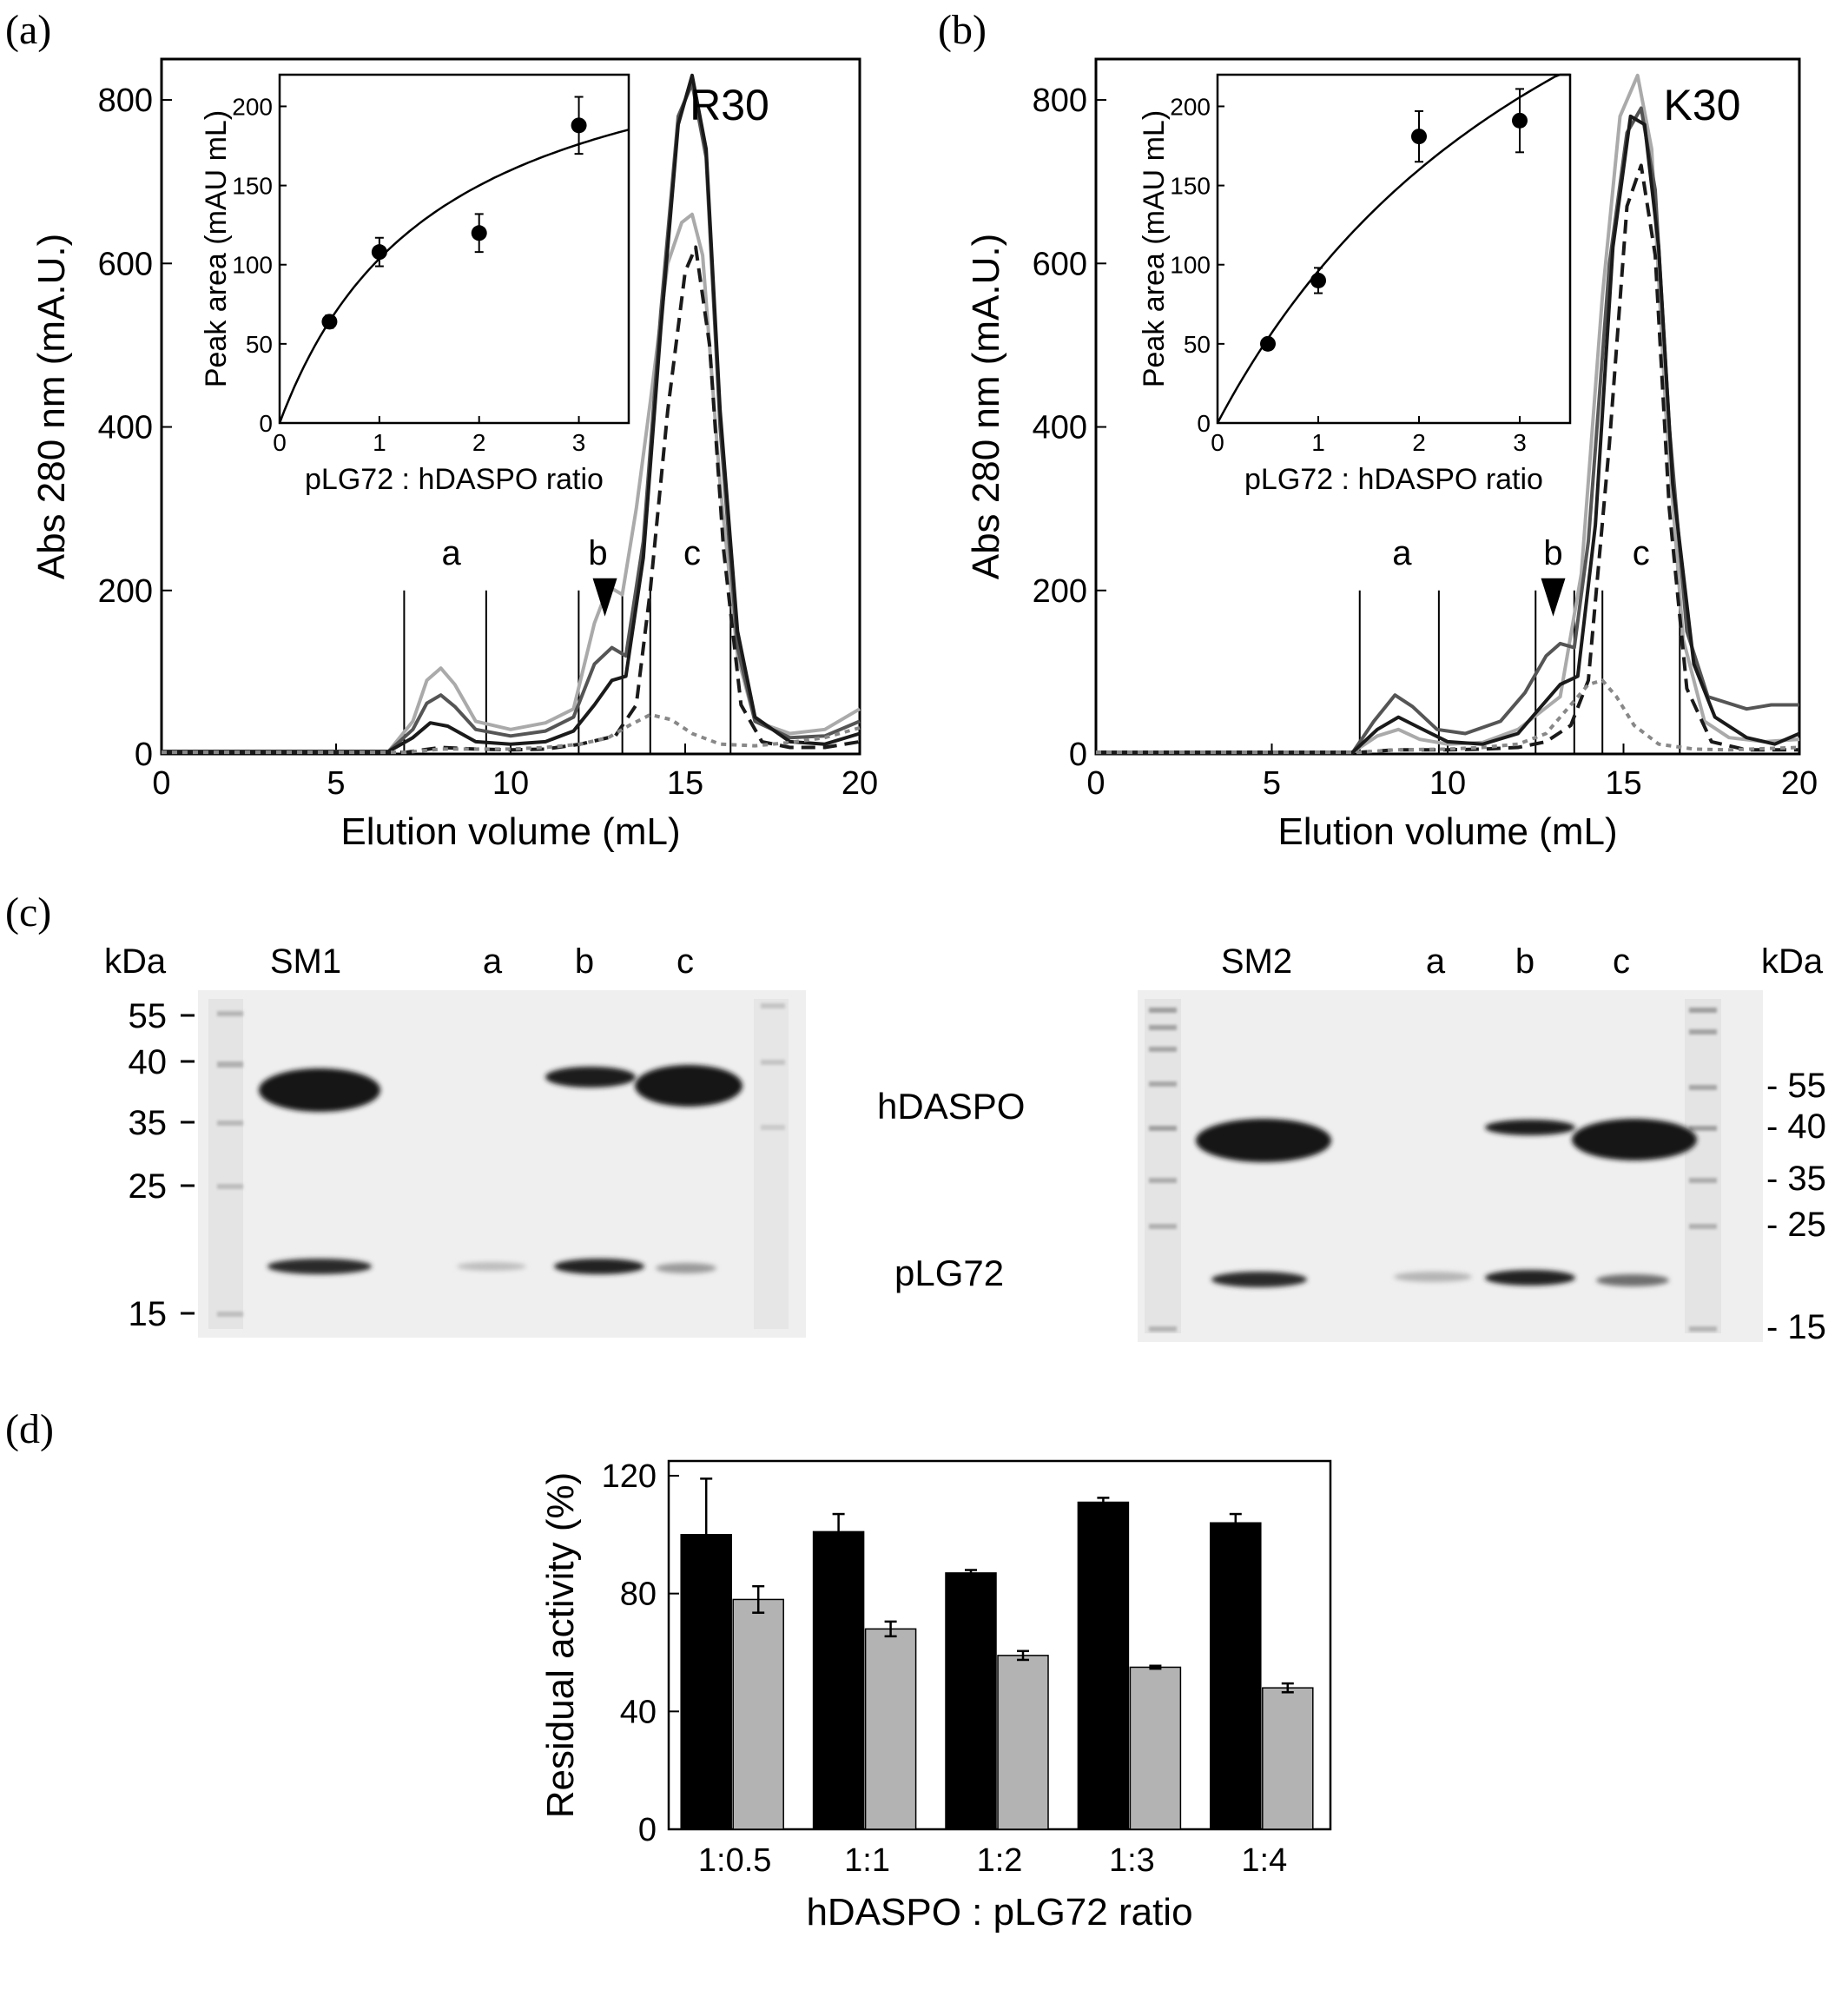 Image resolution: width=1848 pixels, height=2003 pixels. Describe the element at coordinates (1095, 783) in the screenshot. I see `x-tick-label: 0` at that location.